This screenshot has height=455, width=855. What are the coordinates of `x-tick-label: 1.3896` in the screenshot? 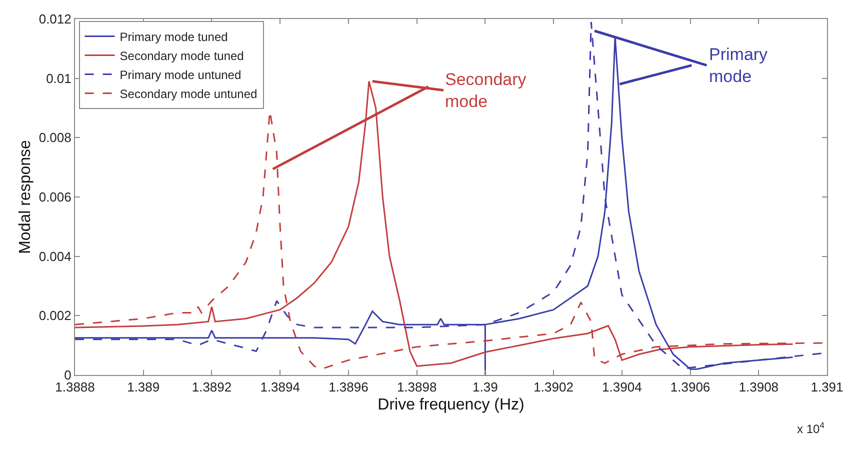 It's located at (348, 387).